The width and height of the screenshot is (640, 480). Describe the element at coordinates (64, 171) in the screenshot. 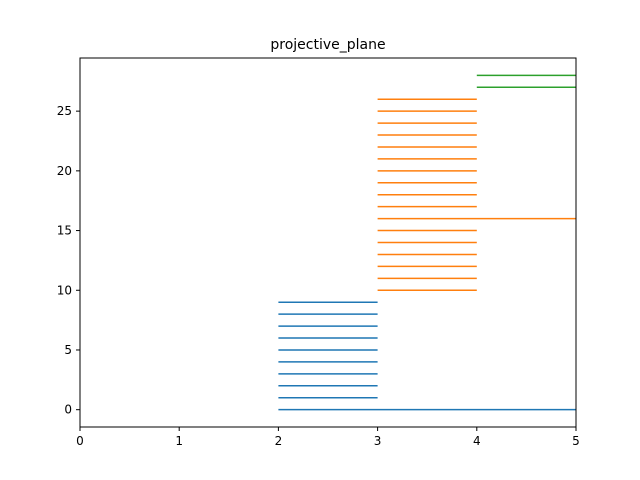

I see `y-tick-label-4: 20` at that location.